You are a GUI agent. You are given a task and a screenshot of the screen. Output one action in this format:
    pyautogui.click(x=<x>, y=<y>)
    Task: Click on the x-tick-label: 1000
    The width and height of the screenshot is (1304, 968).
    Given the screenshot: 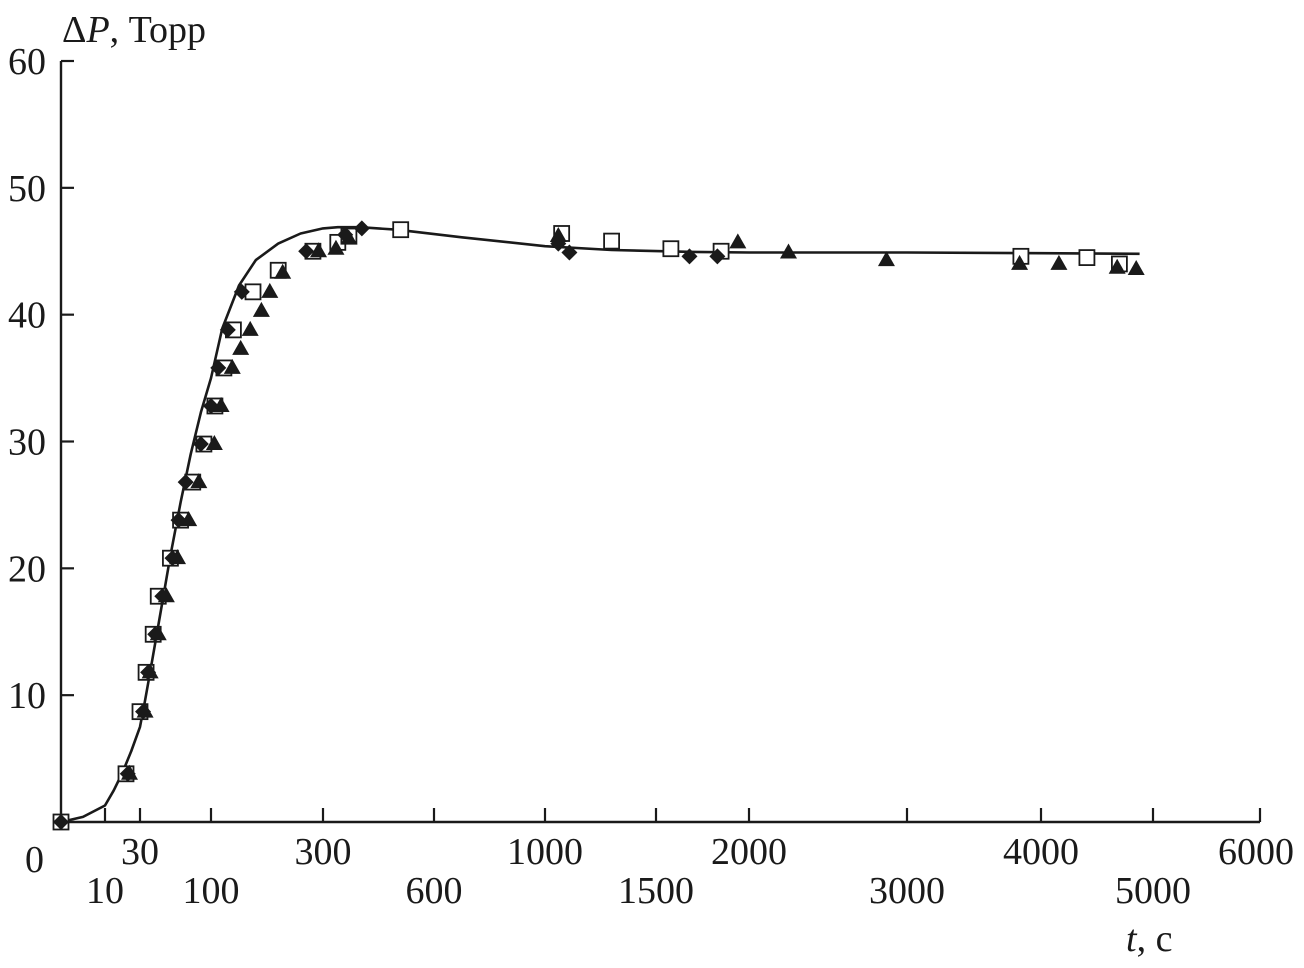 What is the action you would take?
    pyautogui.click(x=545, y=852)
    